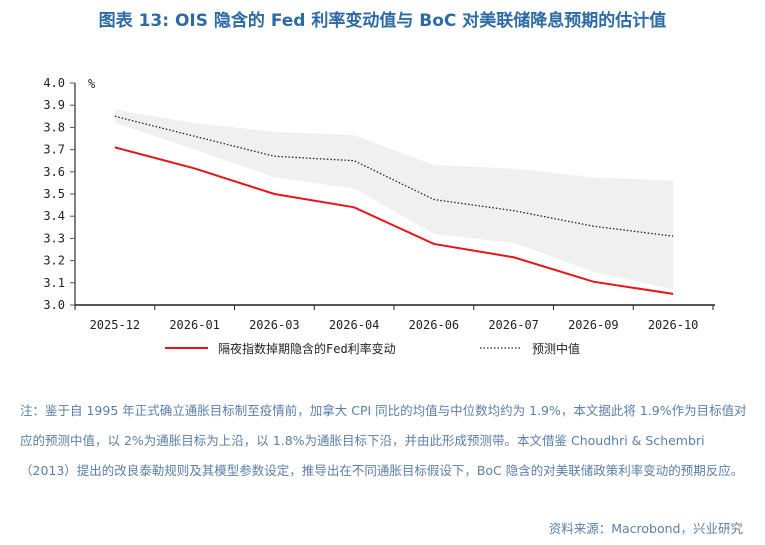  What do you see at coordinates (307, 348) in the screenshot?
I see `legend-label: 隔夜指数掉期隐含的Fed利率变动` at bounding box center [307, 348].